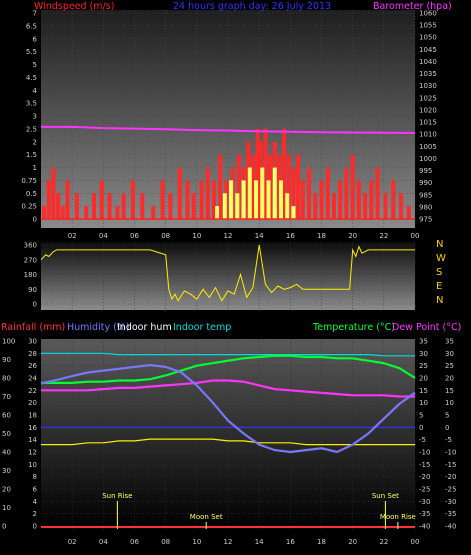 This screenshot has height=555, width=471. Describe the element at coordinates (450, 453) in the screenshot. I see `dew-tick-label: -10` at that location.